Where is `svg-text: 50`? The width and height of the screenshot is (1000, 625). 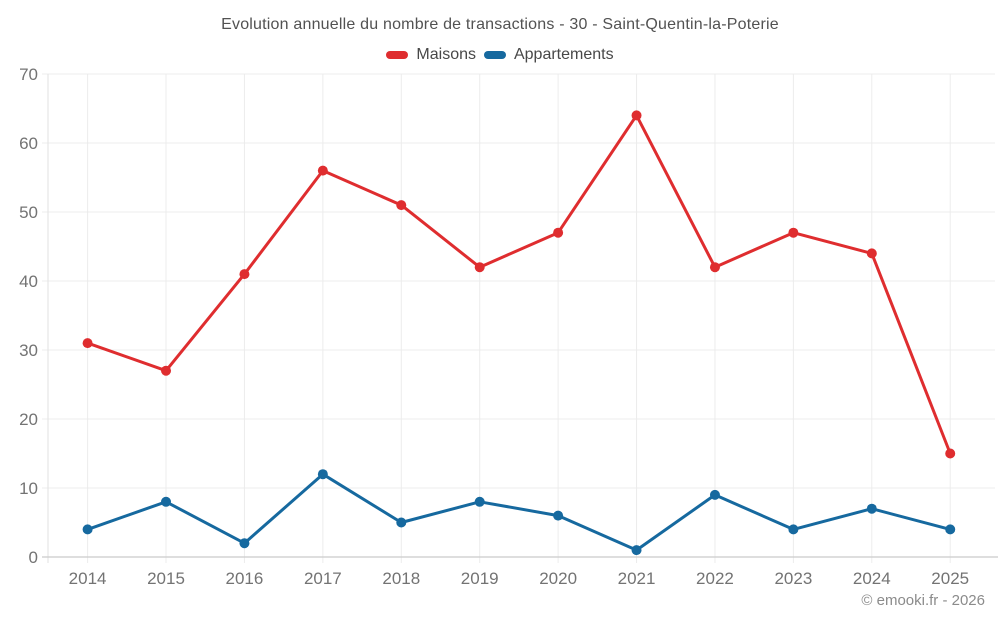
svg-text: 50 is located at coordinates (28, 212).